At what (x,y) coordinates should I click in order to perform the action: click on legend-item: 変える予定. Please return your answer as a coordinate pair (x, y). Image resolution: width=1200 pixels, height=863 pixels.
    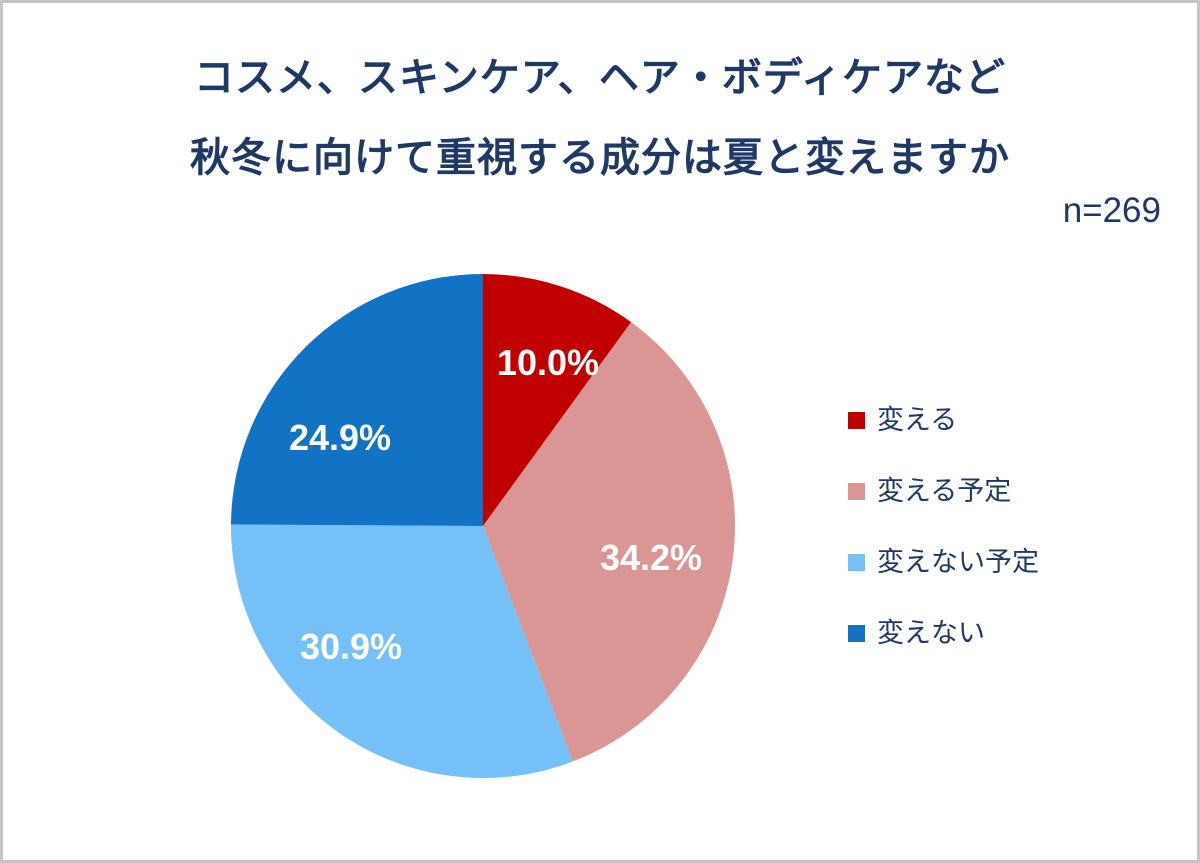
    Looking at the image, I should click on (943, 491).